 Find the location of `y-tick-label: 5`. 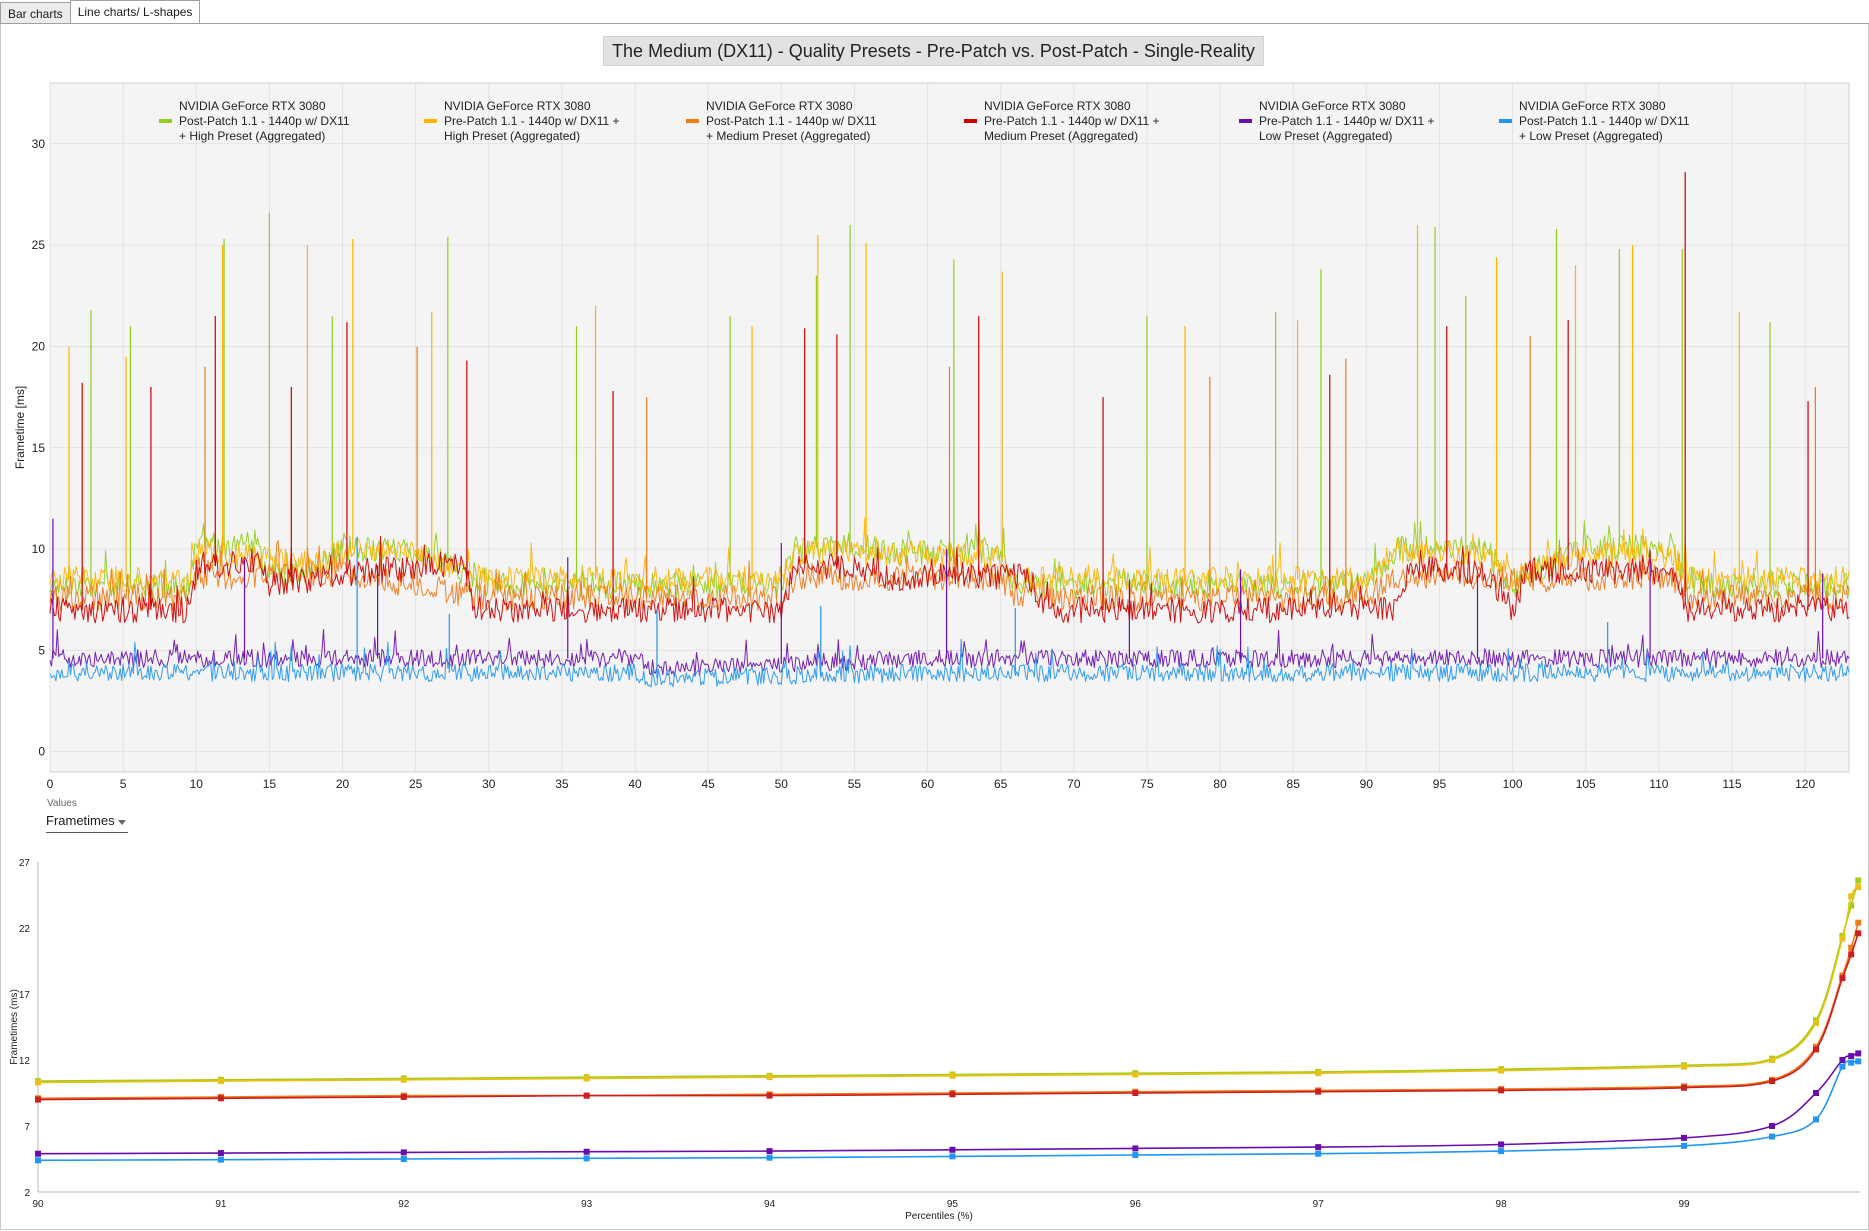

y-tick-label: 5 is located at coordinates (41, 650).